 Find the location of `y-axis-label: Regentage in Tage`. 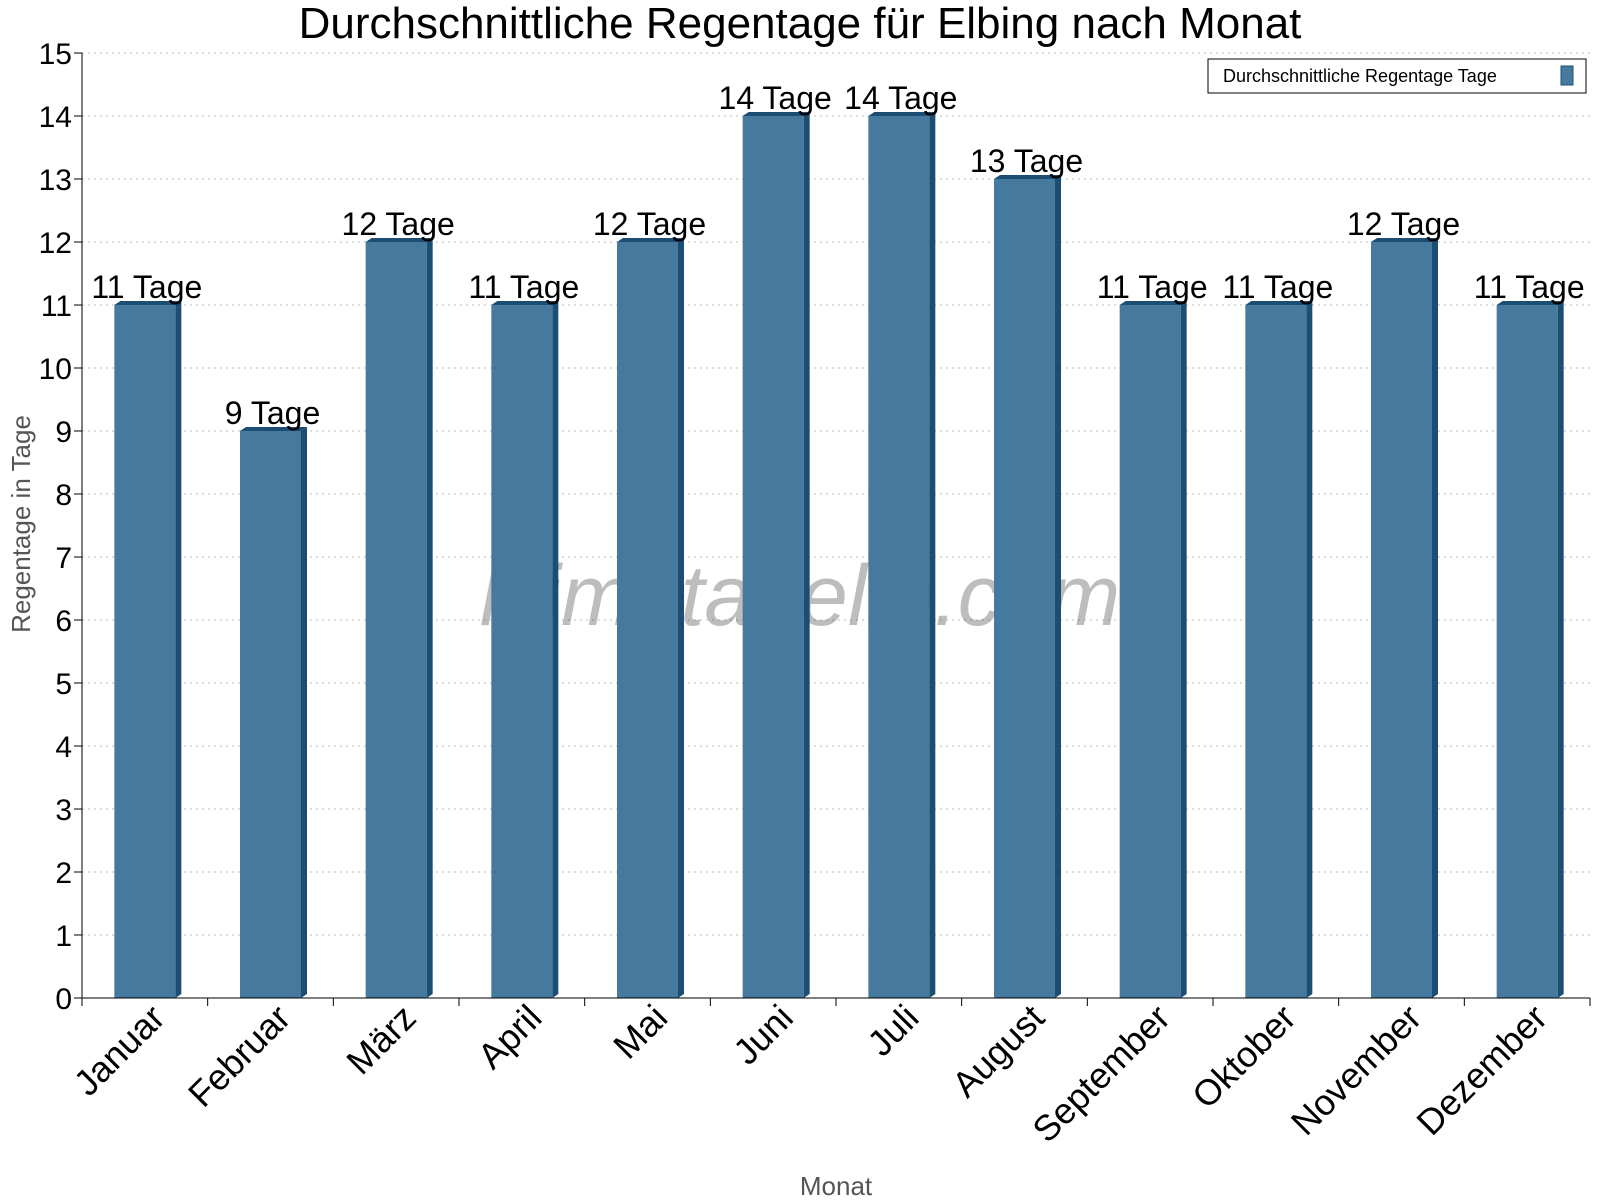

y-axis-label: Regentage in Tage is located at coordinates (21, 524).